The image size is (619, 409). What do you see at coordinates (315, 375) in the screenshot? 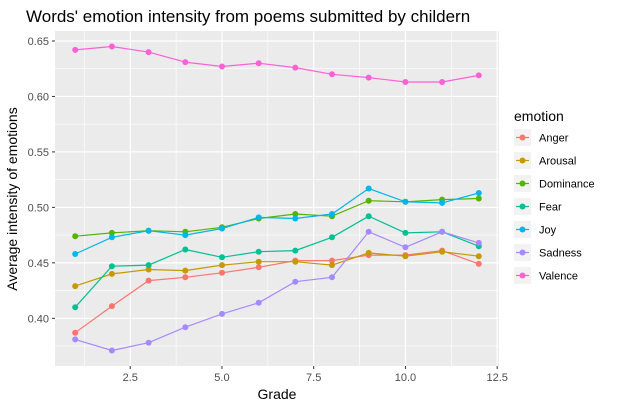
I see `x-axis: 2.5 5.0 7.5 10.0 12.5` at bounding box center [315, 375].